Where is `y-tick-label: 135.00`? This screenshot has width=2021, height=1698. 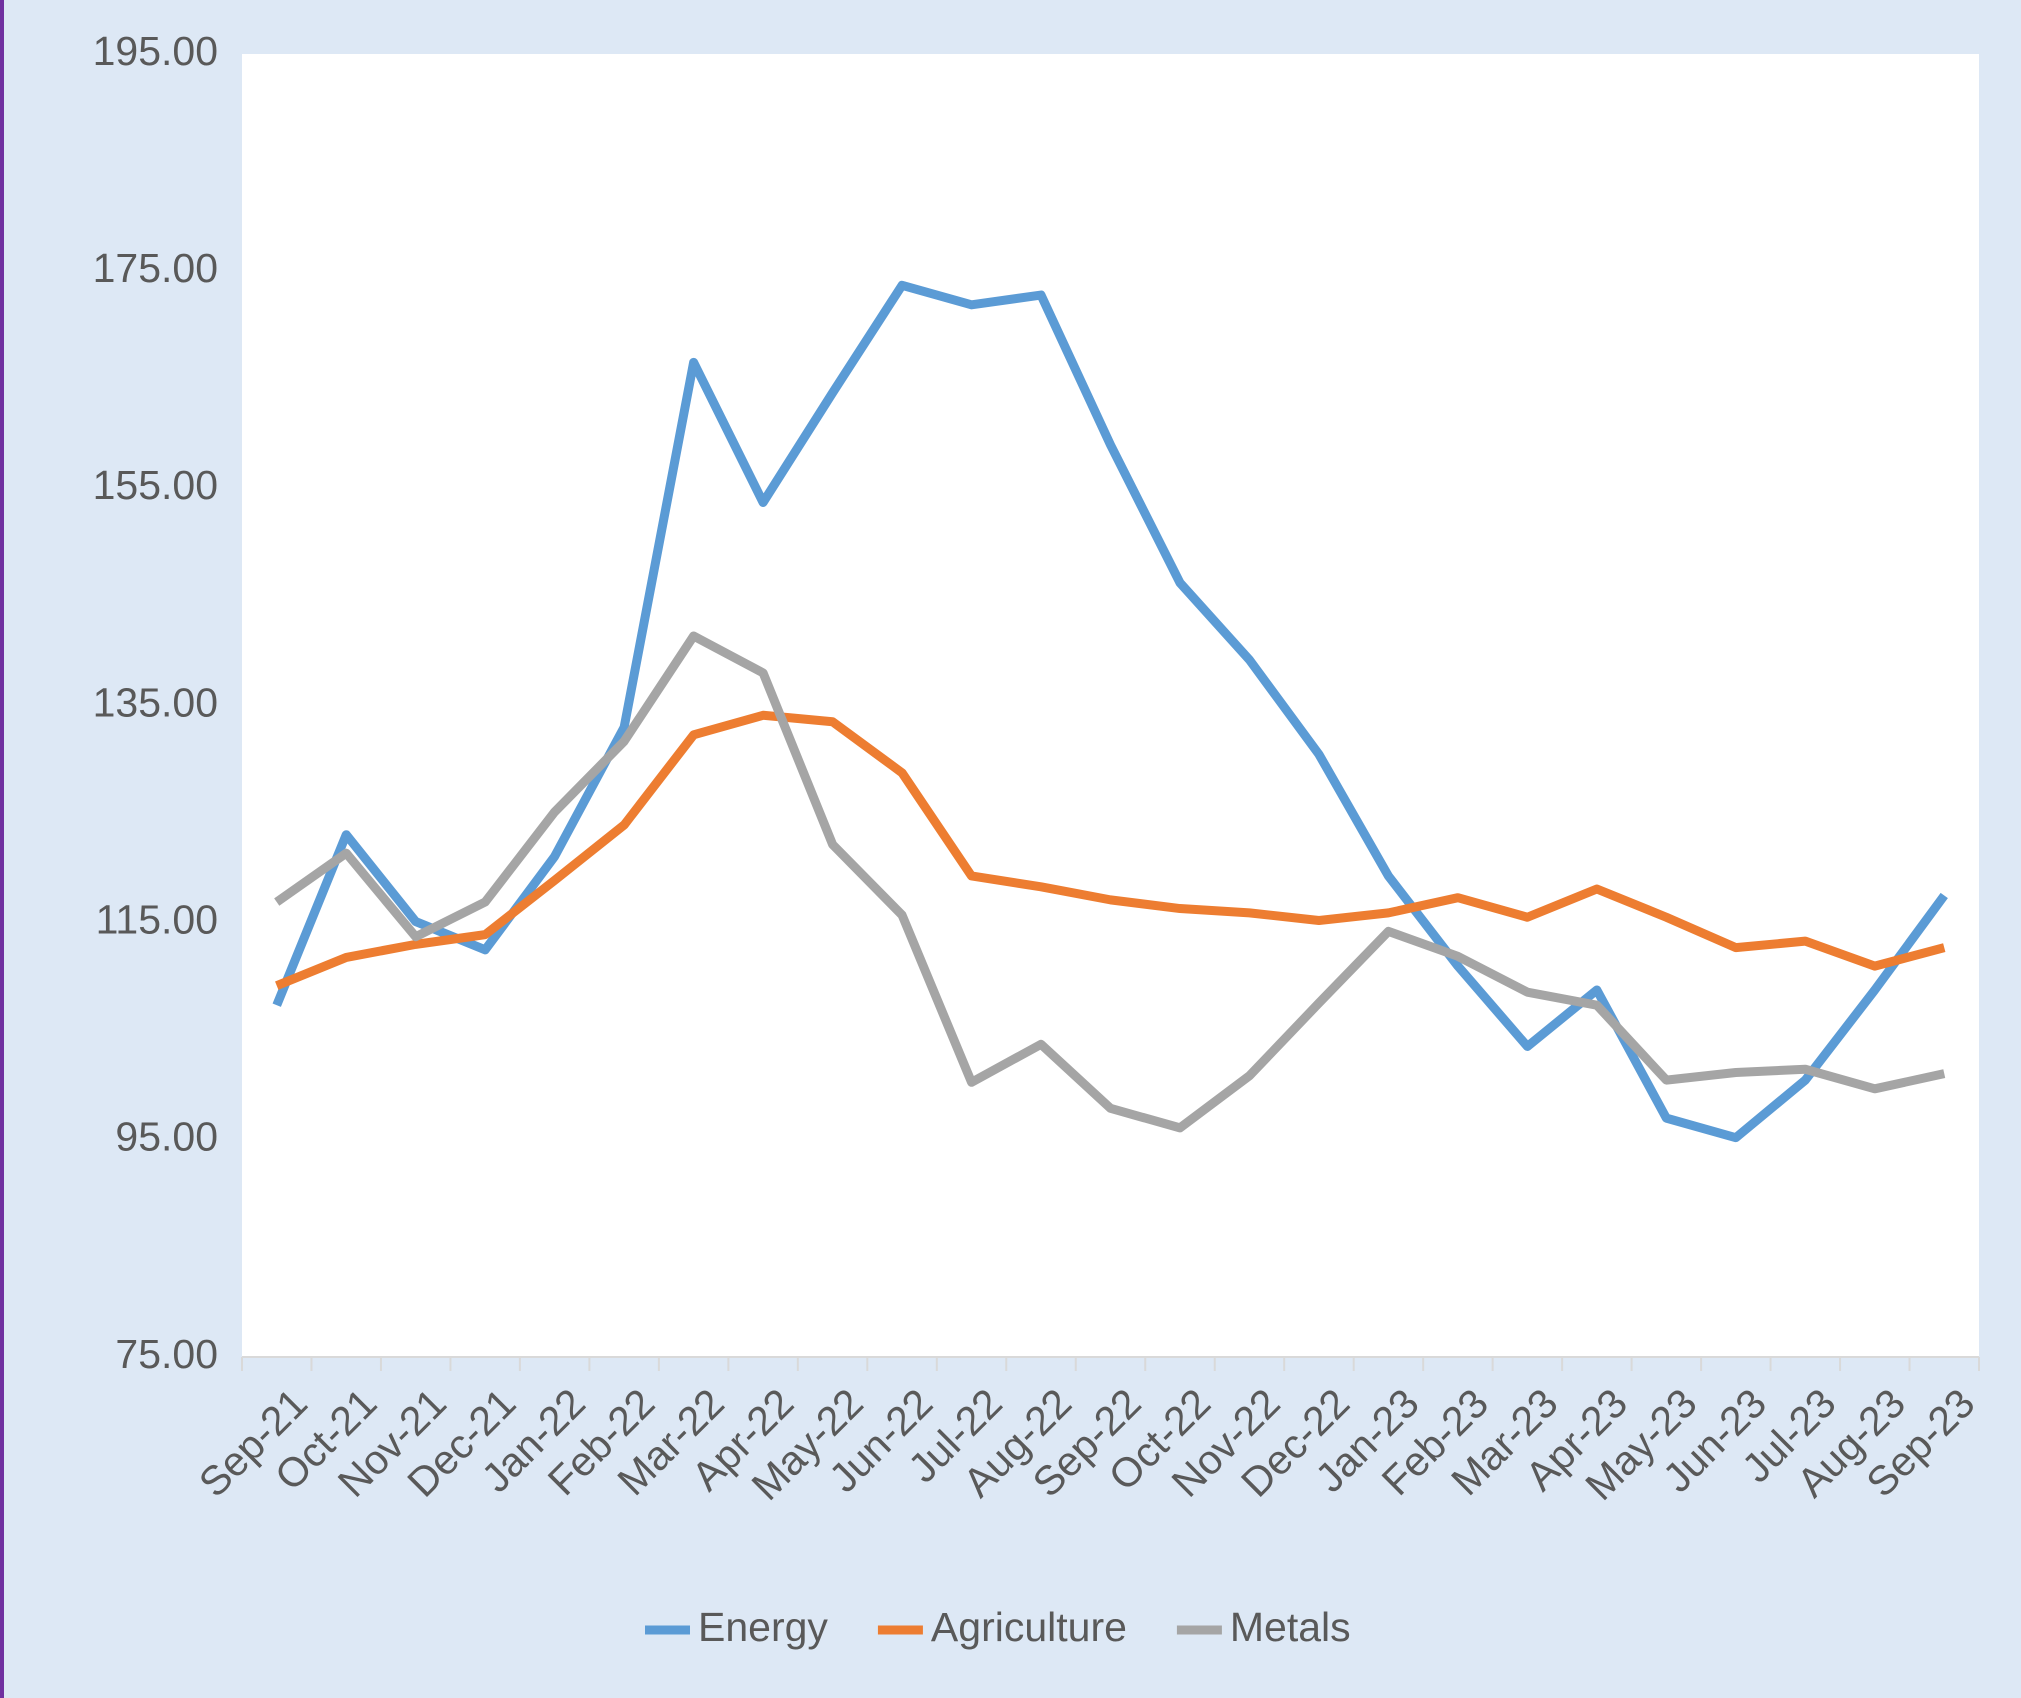
y-tick-label: 135.00 is located at coordinates (155, 702).